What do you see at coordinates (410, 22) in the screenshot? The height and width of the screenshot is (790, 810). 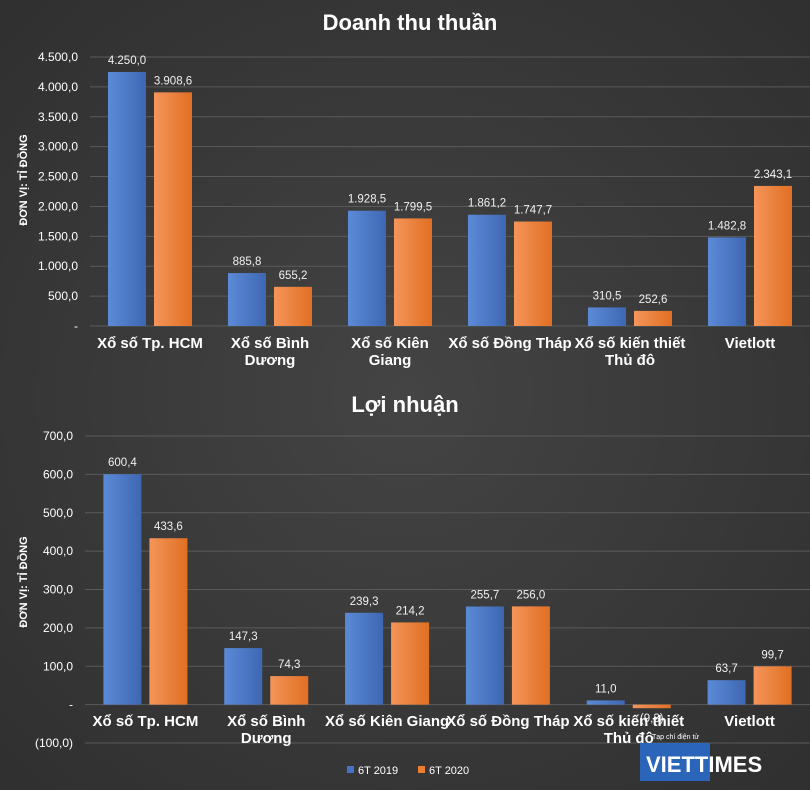 I see `revenue-chart-title: Doanh thu thuần` at bounding box center [410, 22].